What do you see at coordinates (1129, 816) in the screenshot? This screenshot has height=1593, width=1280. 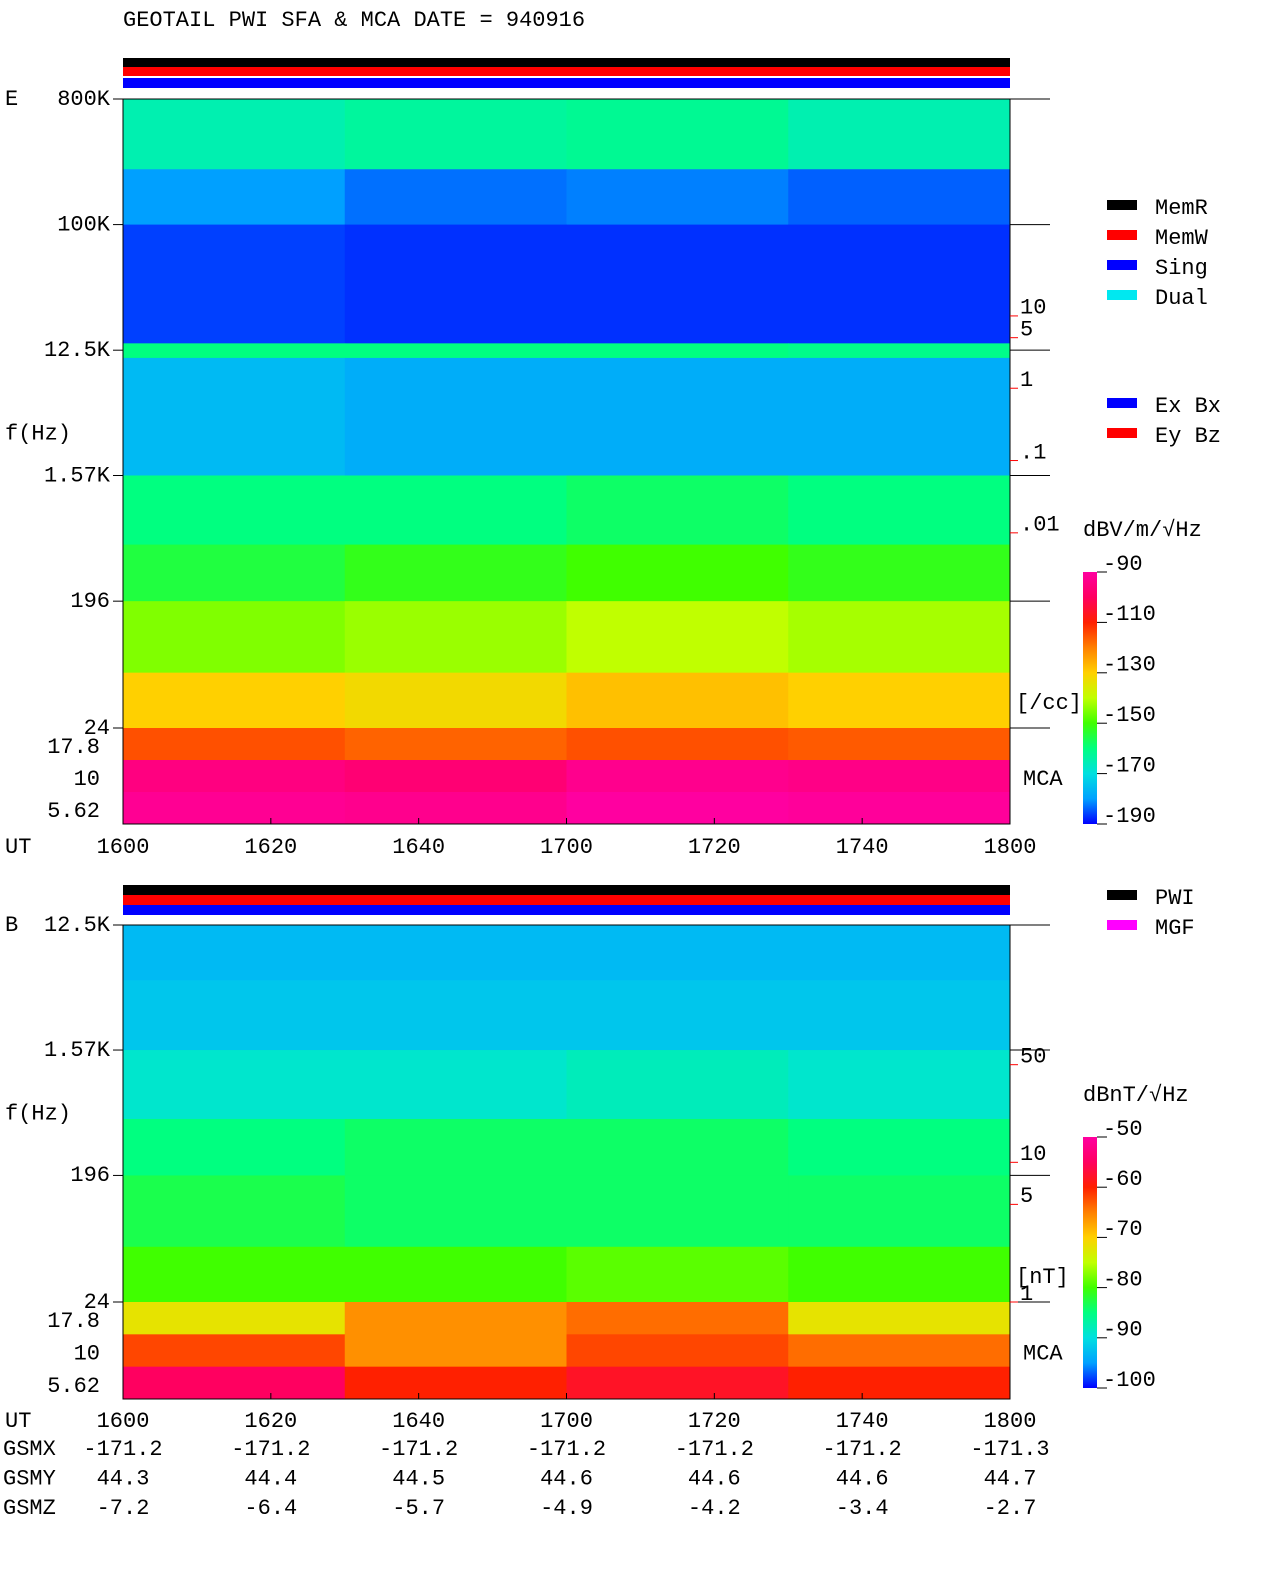 I see `colorbar-tick-label: -190` at bounding box center [1129, 816].